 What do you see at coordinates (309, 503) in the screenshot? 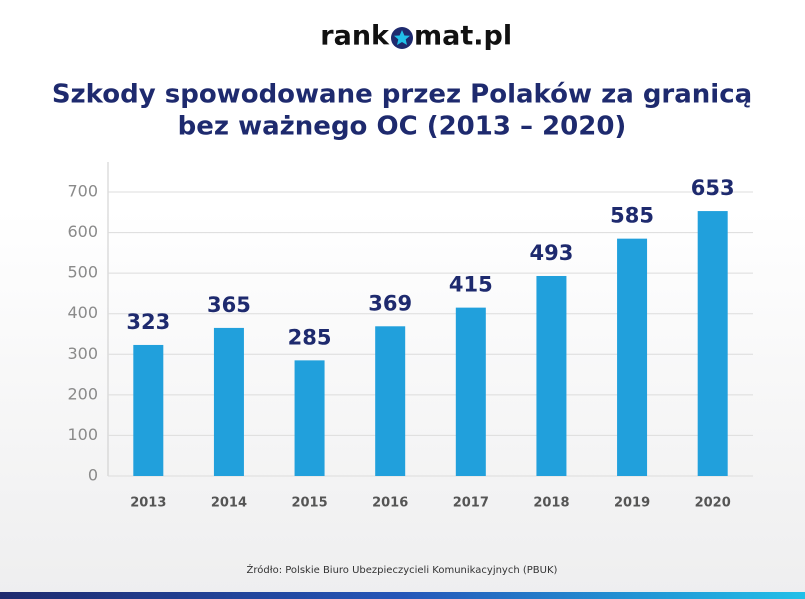
I see `x-tick-label: 2015` at bounding box center [309, 503].